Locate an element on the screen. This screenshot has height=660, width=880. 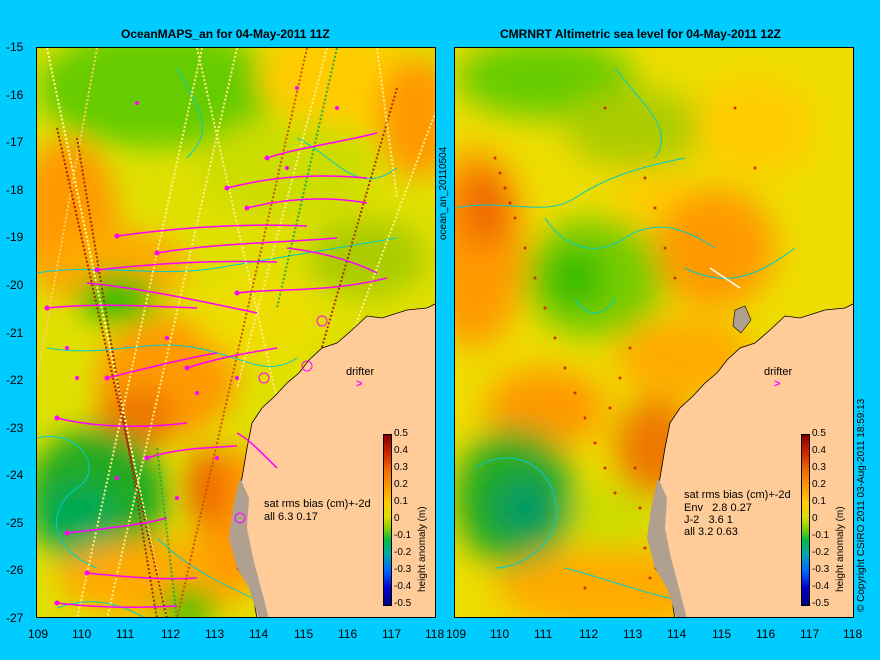
colorbar-left is located at coordinates (387, 520).